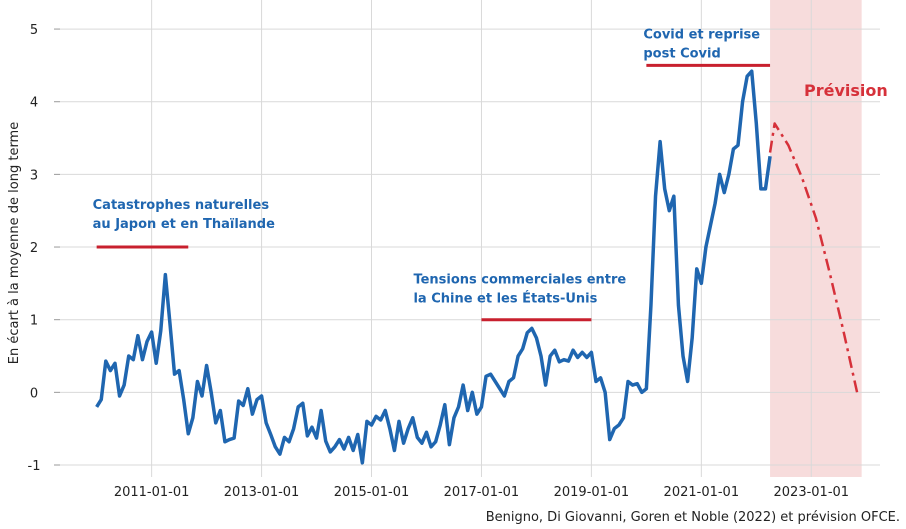  I want to click on y-tick-label: 1, so click(34, 321).